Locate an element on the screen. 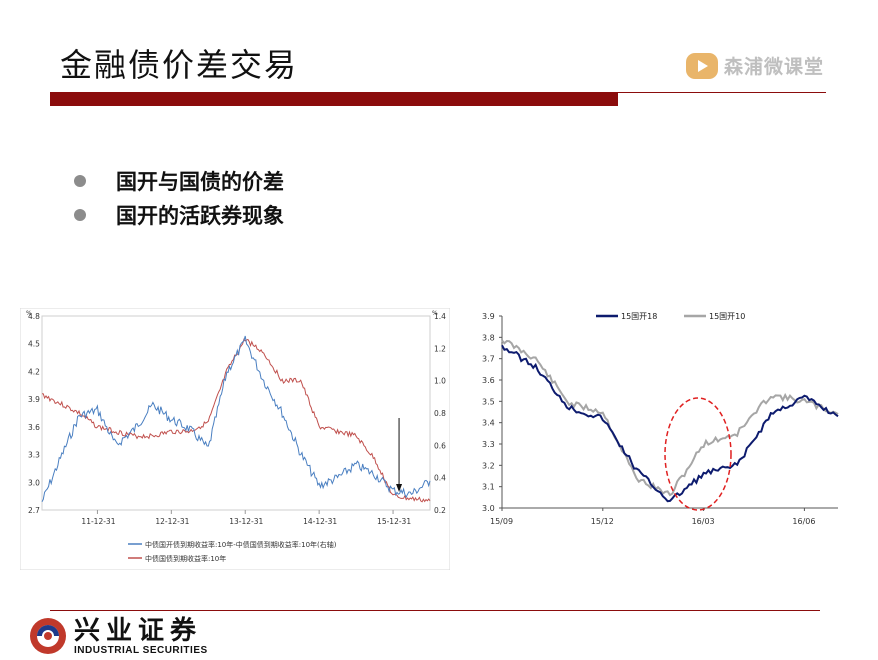  highlight-ellipse is located at coordinates (698, 454).